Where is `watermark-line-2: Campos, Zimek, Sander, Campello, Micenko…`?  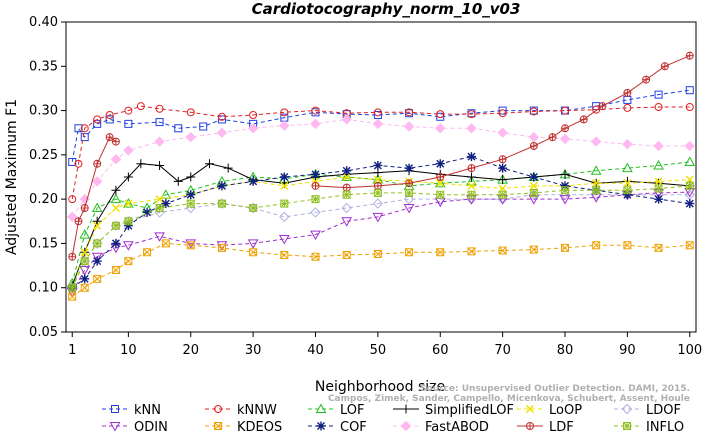 watermark-line-2: Campos, Zimek, Sander, Campello, Micenko… is located at coordinates (509, 399).